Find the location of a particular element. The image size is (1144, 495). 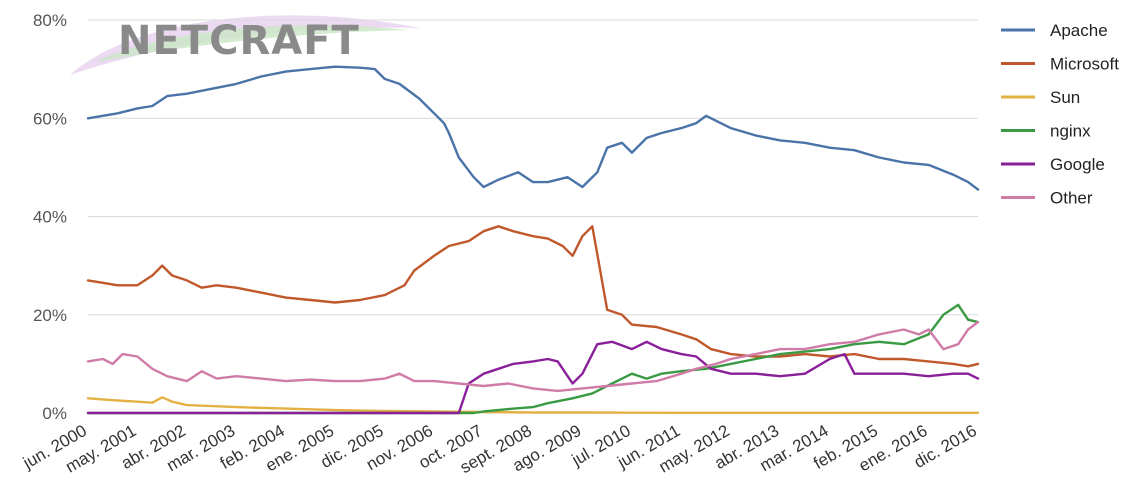

series-line-sun is located at coordinates (533, 405).